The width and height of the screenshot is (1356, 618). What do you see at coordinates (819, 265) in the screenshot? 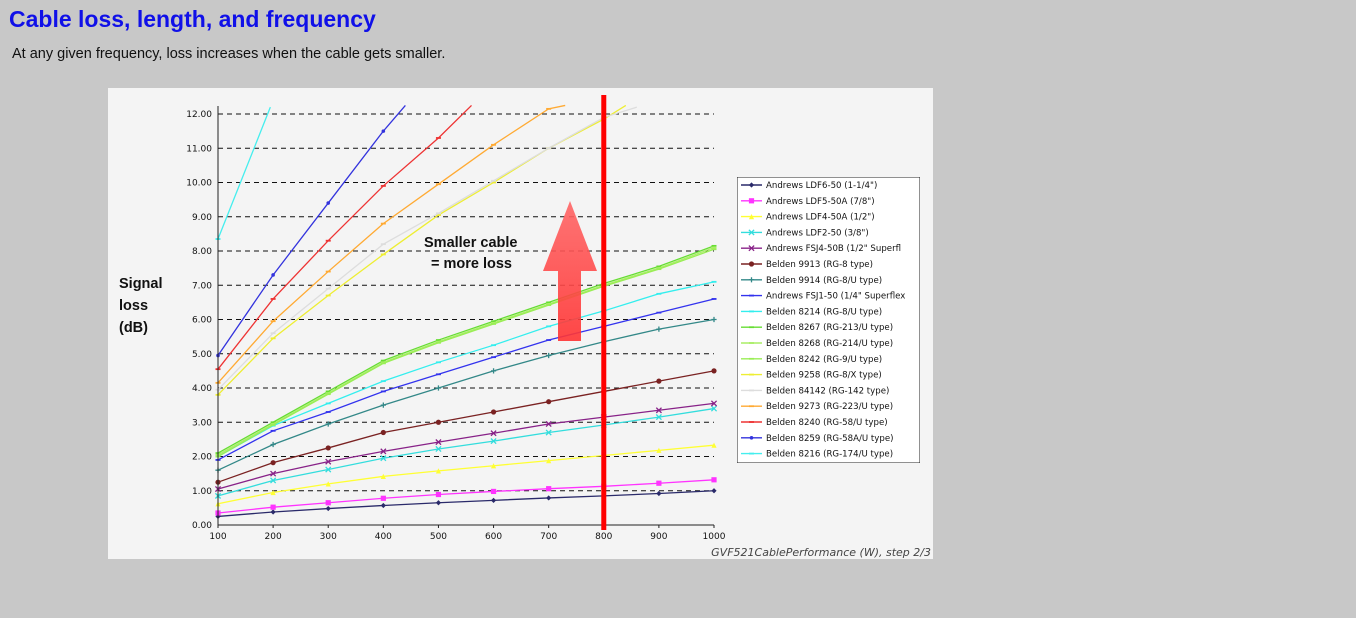
I see `legend-label: Belden 9913 (RG-8 type)` at bounding box center [819, 265].